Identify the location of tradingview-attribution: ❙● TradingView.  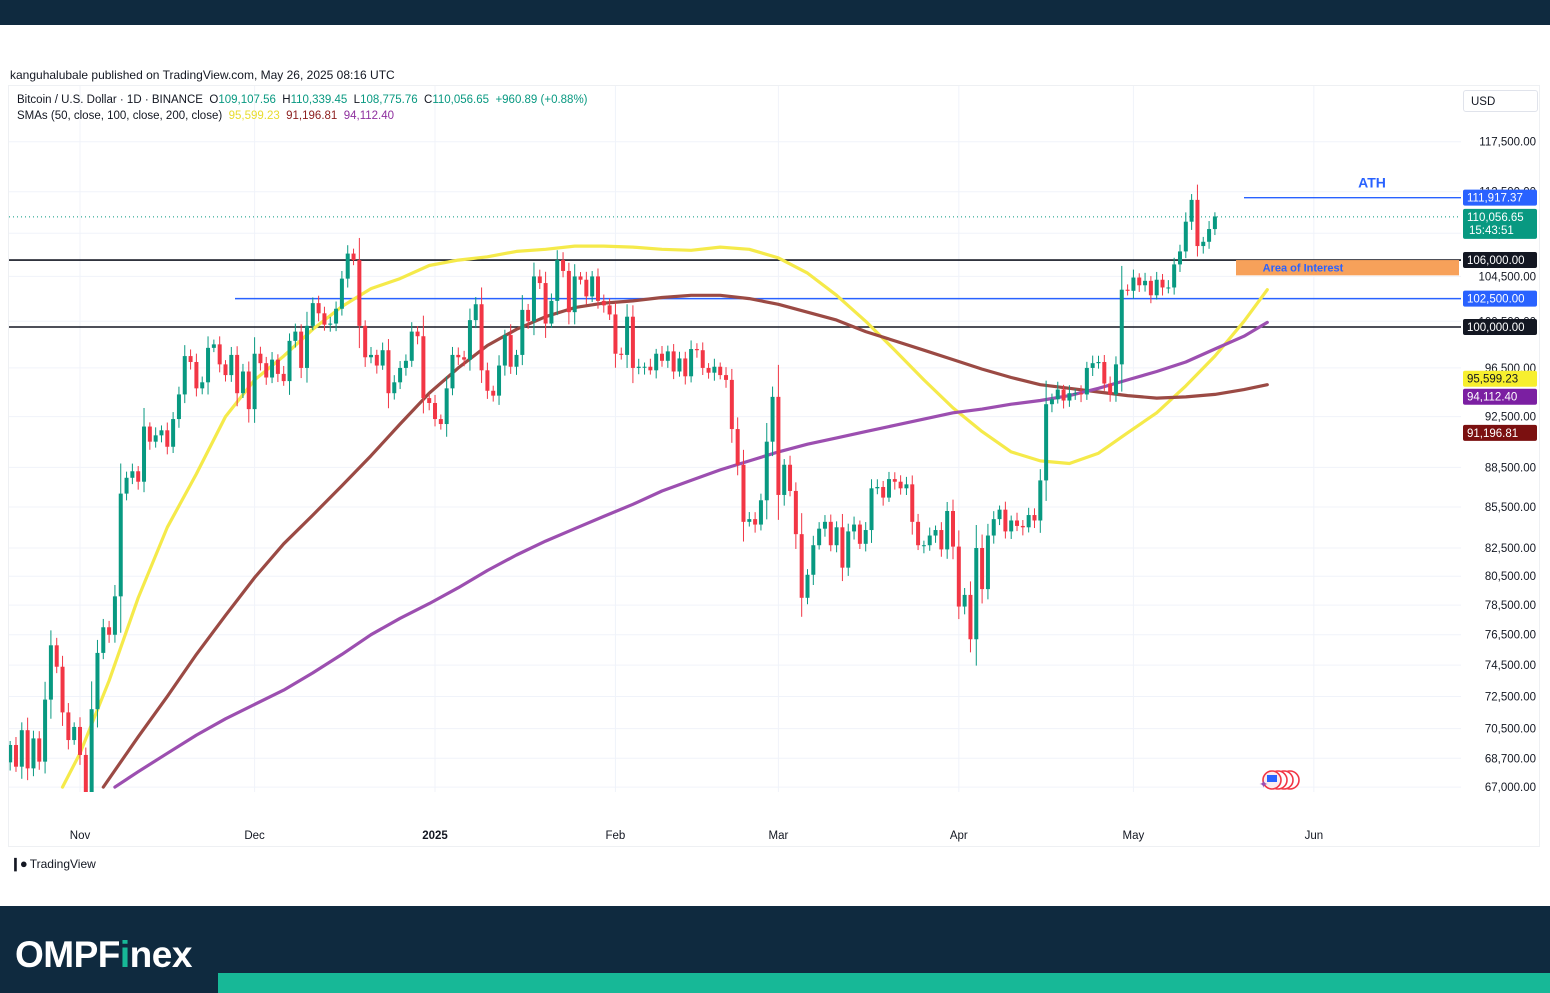
(53, 864).